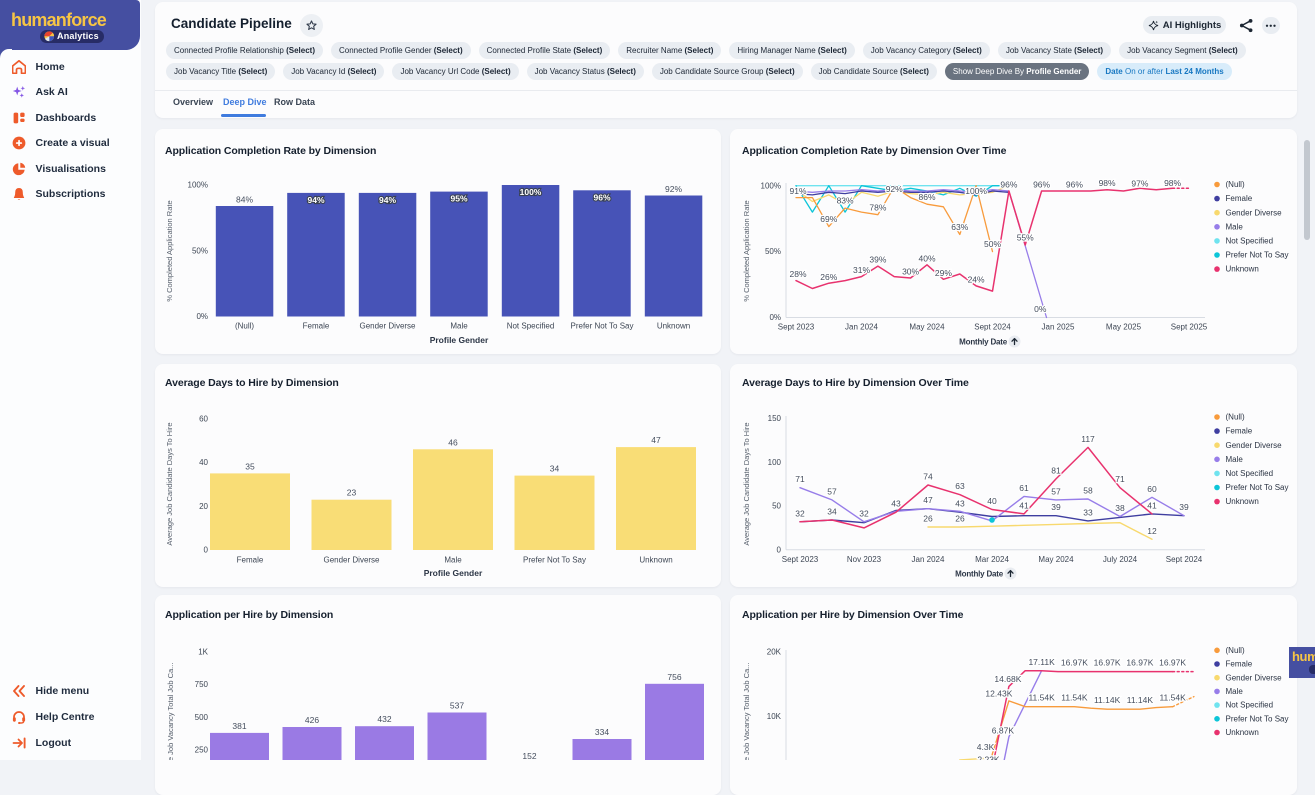  Describe the element at coordinates (250, 466) in the screenshot. I see `svg-text: 35` at that location.